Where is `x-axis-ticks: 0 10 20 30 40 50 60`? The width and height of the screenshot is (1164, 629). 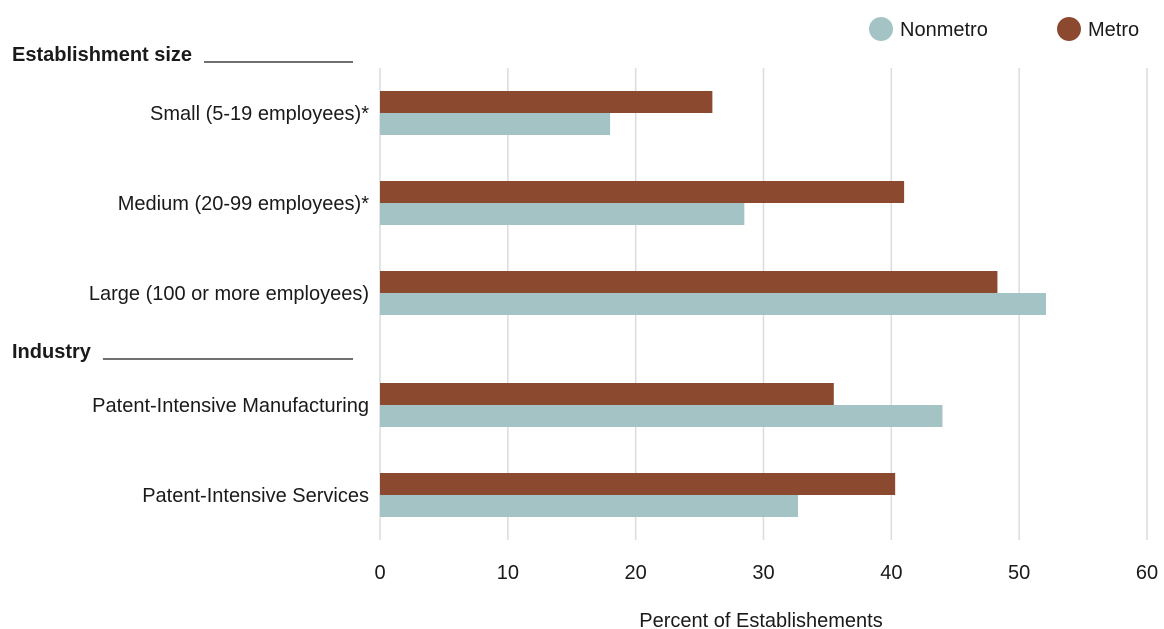
x-axis-ticks: 0 10 20 30 40 50 60 is located at coordinates (766, 573).